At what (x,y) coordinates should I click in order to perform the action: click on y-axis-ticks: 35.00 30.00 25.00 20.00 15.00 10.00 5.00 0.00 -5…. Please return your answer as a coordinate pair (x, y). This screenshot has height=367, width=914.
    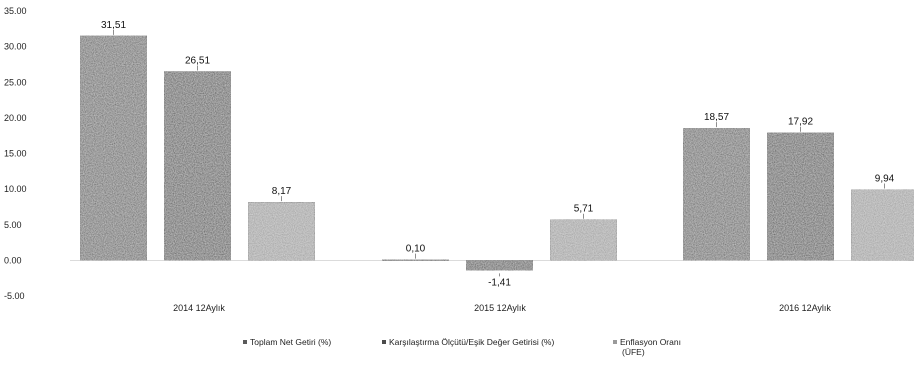
    Looking at the image, I should click on (15, 153).